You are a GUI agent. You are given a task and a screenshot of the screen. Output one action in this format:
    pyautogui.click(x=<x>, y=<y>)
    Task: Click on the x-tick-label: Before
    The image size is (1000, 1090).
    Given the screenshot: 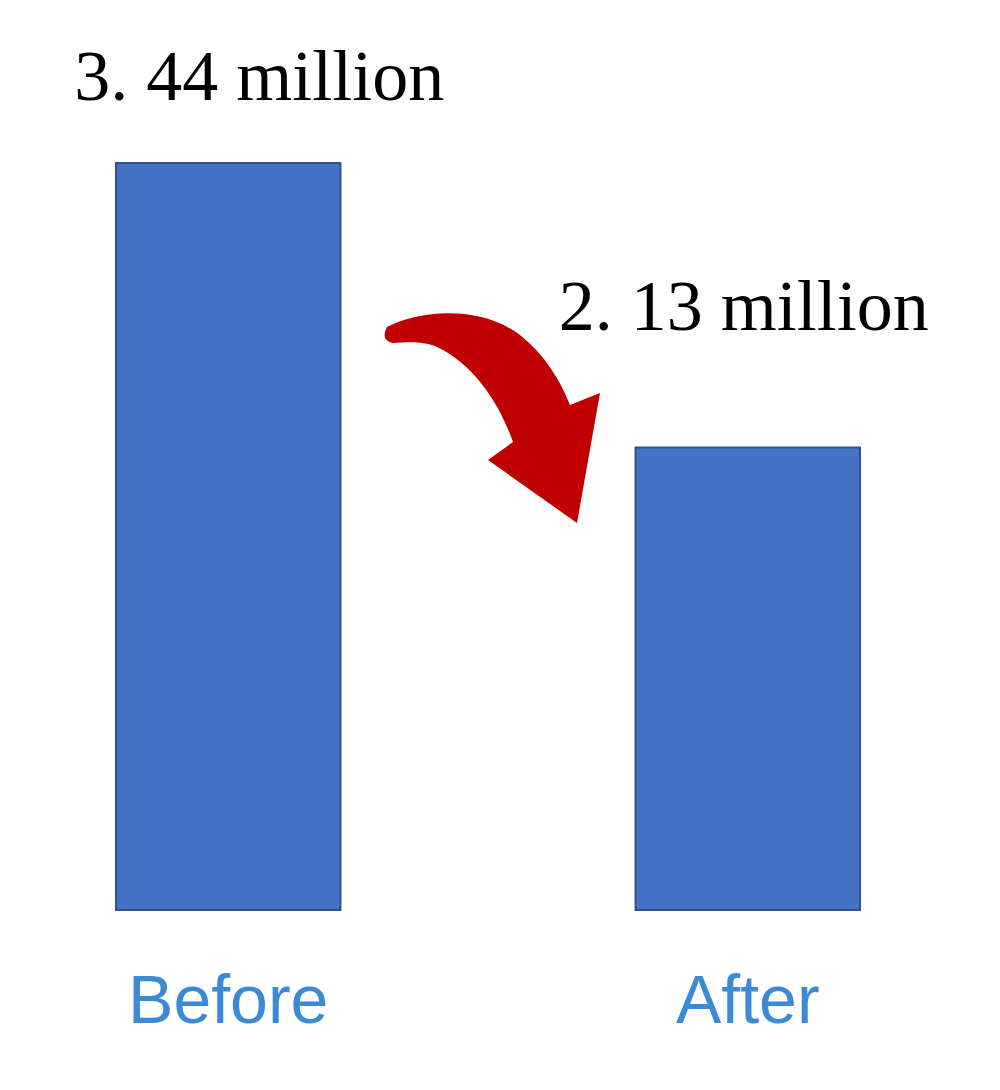 What is the action you would take?
    pyautogui.click(x=228, y=998)
    